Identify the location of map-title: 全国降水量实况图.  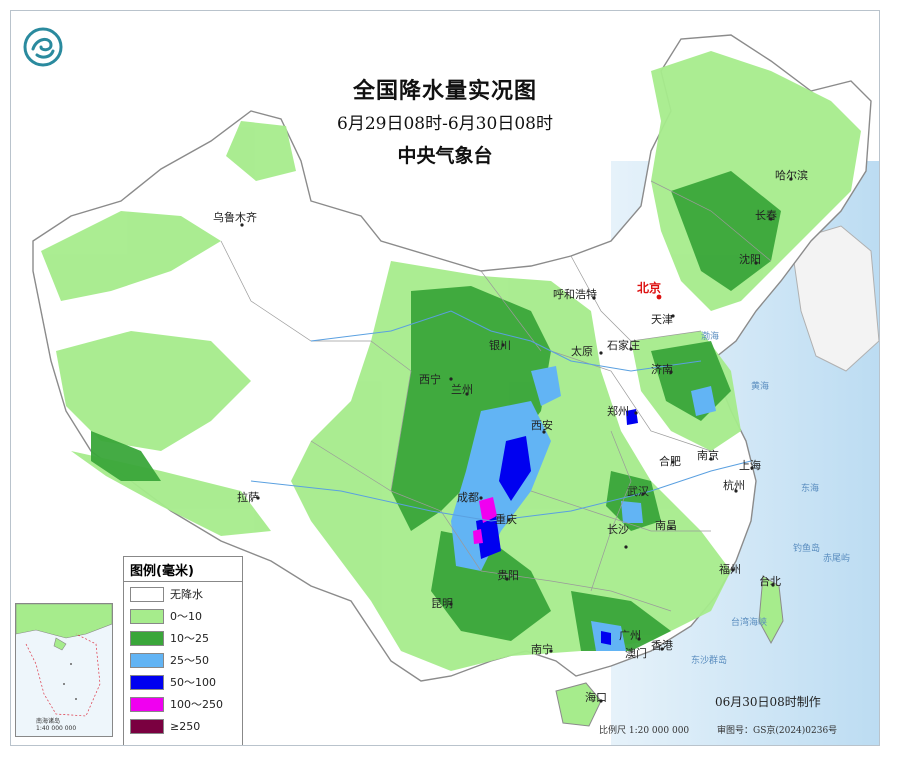
(444, 91).